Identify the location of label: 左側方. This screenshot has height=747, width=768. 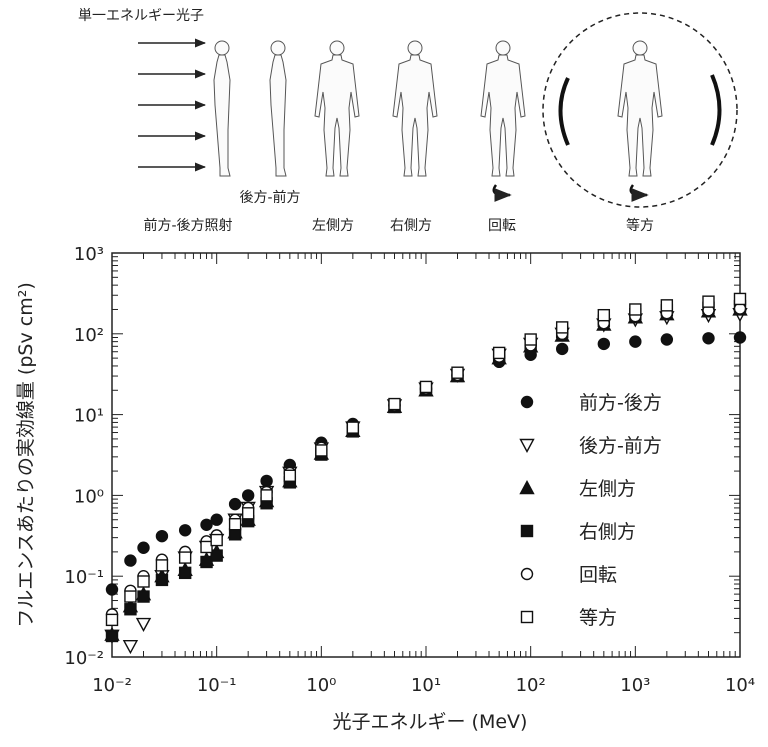
(333, 226).